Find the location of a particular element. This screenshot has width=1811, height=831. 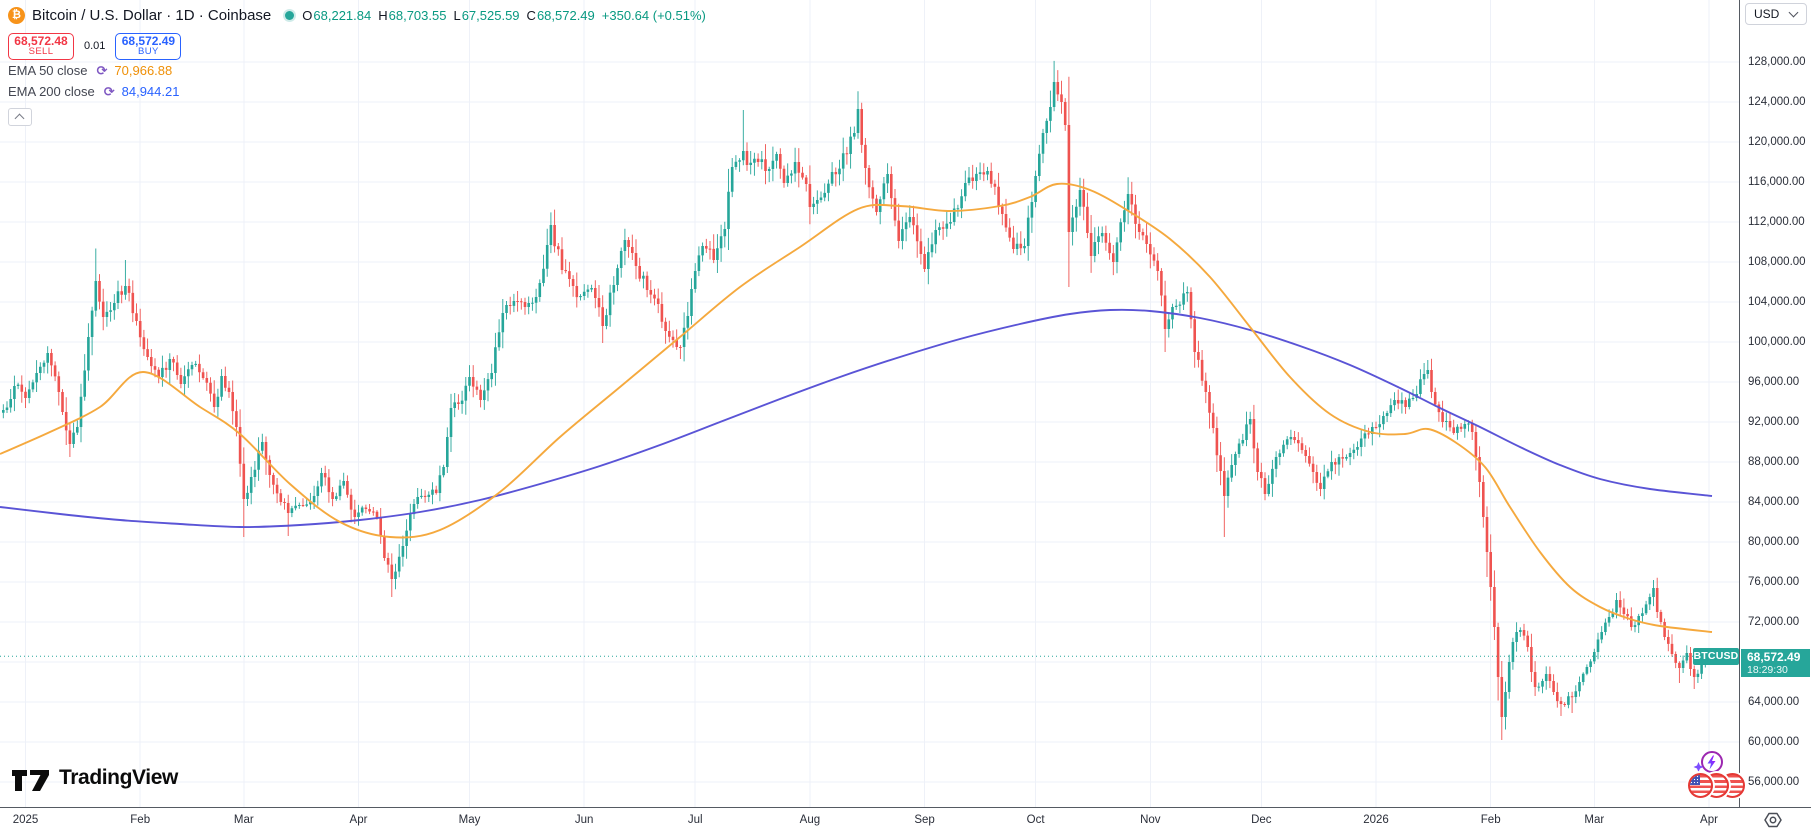

language-flags-button is located at coordinates (1718, 786).